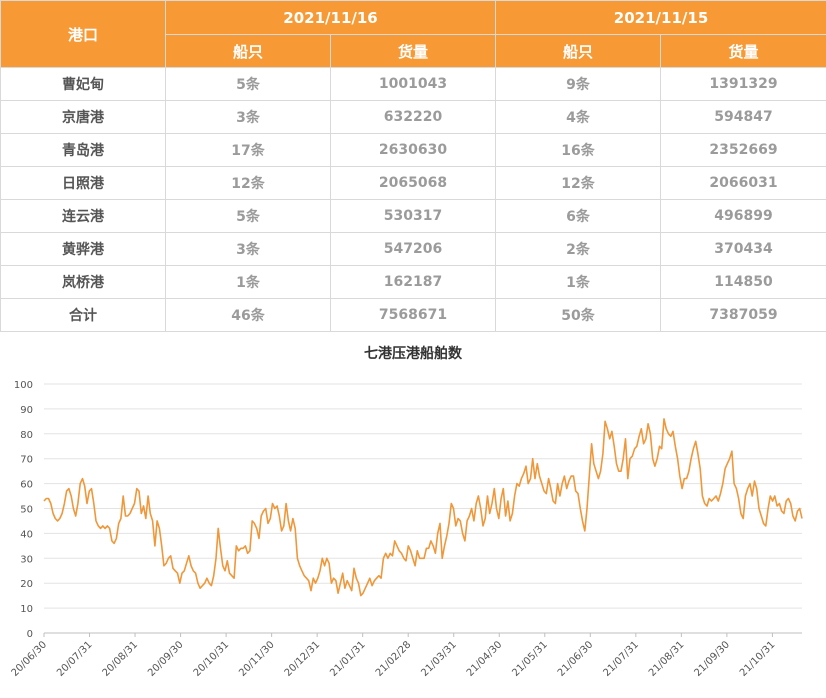 The width and height of the screenshot is (826, 698). What do you see at coordinates (26, 609) in the screenshot?
I see `y-tick-label: 10` at bounding box center [26, 609].